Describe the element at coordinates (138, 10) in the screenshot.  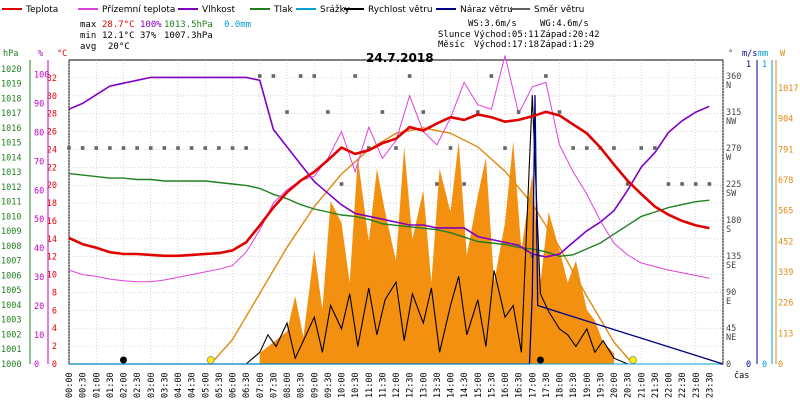
I see `legend-label: Přízemní teplota` at that location.